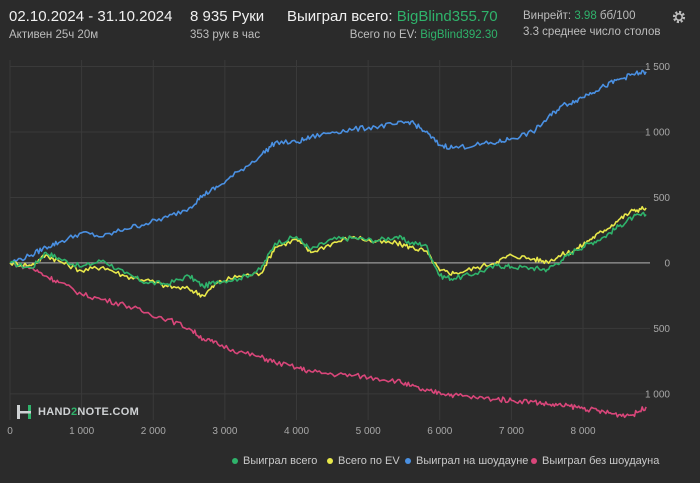 Image resolution: width=700 pixels, height=483 pixels. What do you see at coordinates (224, 431) in the screenshot?
I see `x-tick-label: 3 000` at bounding box center [224, 431].